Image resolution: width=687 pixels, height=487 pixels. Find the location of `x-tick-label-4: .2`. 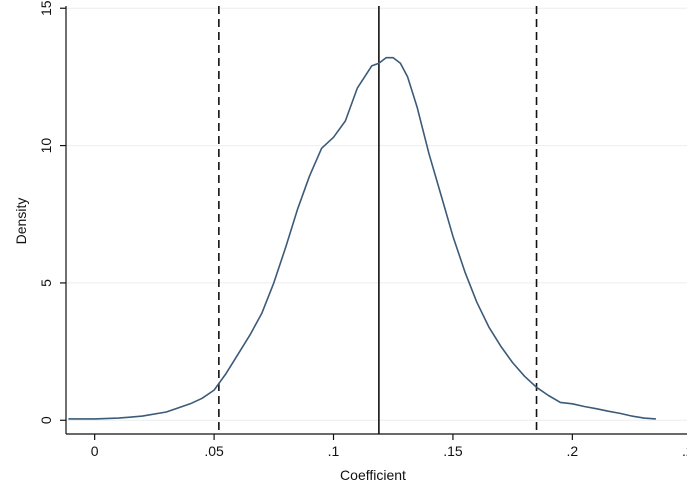

x-tick-label-4: .2 is located at coordinates (573, 451).